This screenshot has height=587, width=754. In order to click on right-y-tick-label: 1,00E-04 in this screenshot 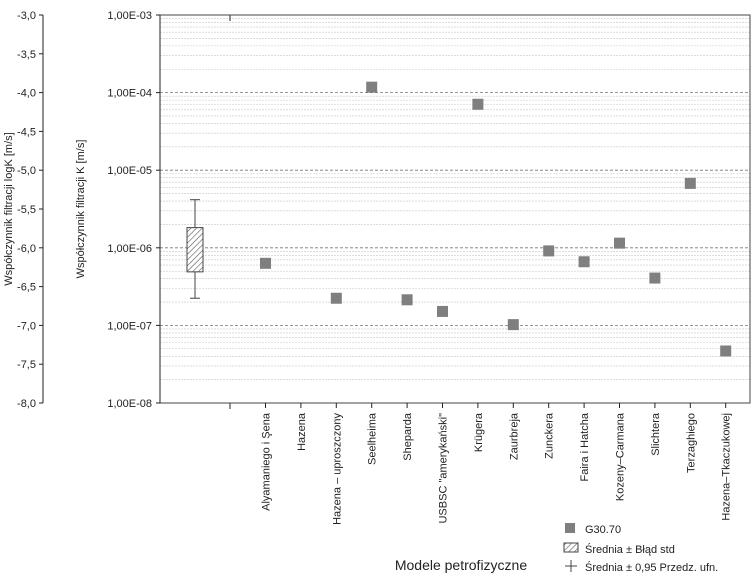, I will do `click(129, 94)`.